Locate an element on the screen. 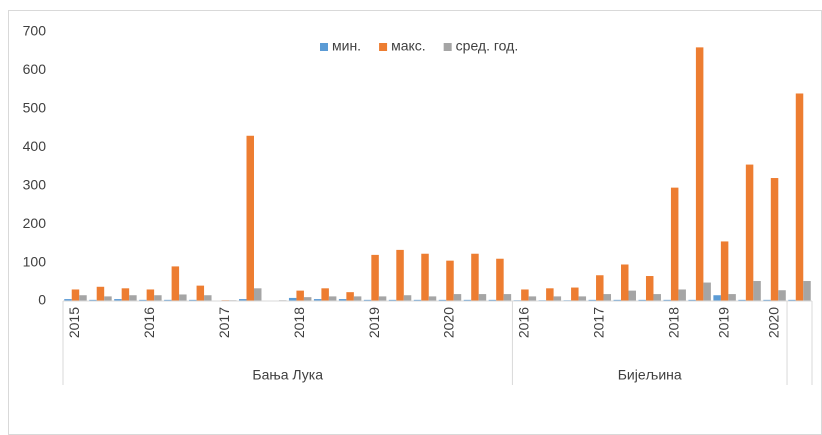 The height and width of the screenshot is (435, 822). y-tick-label: 500 is located at coordinates (35, 108).